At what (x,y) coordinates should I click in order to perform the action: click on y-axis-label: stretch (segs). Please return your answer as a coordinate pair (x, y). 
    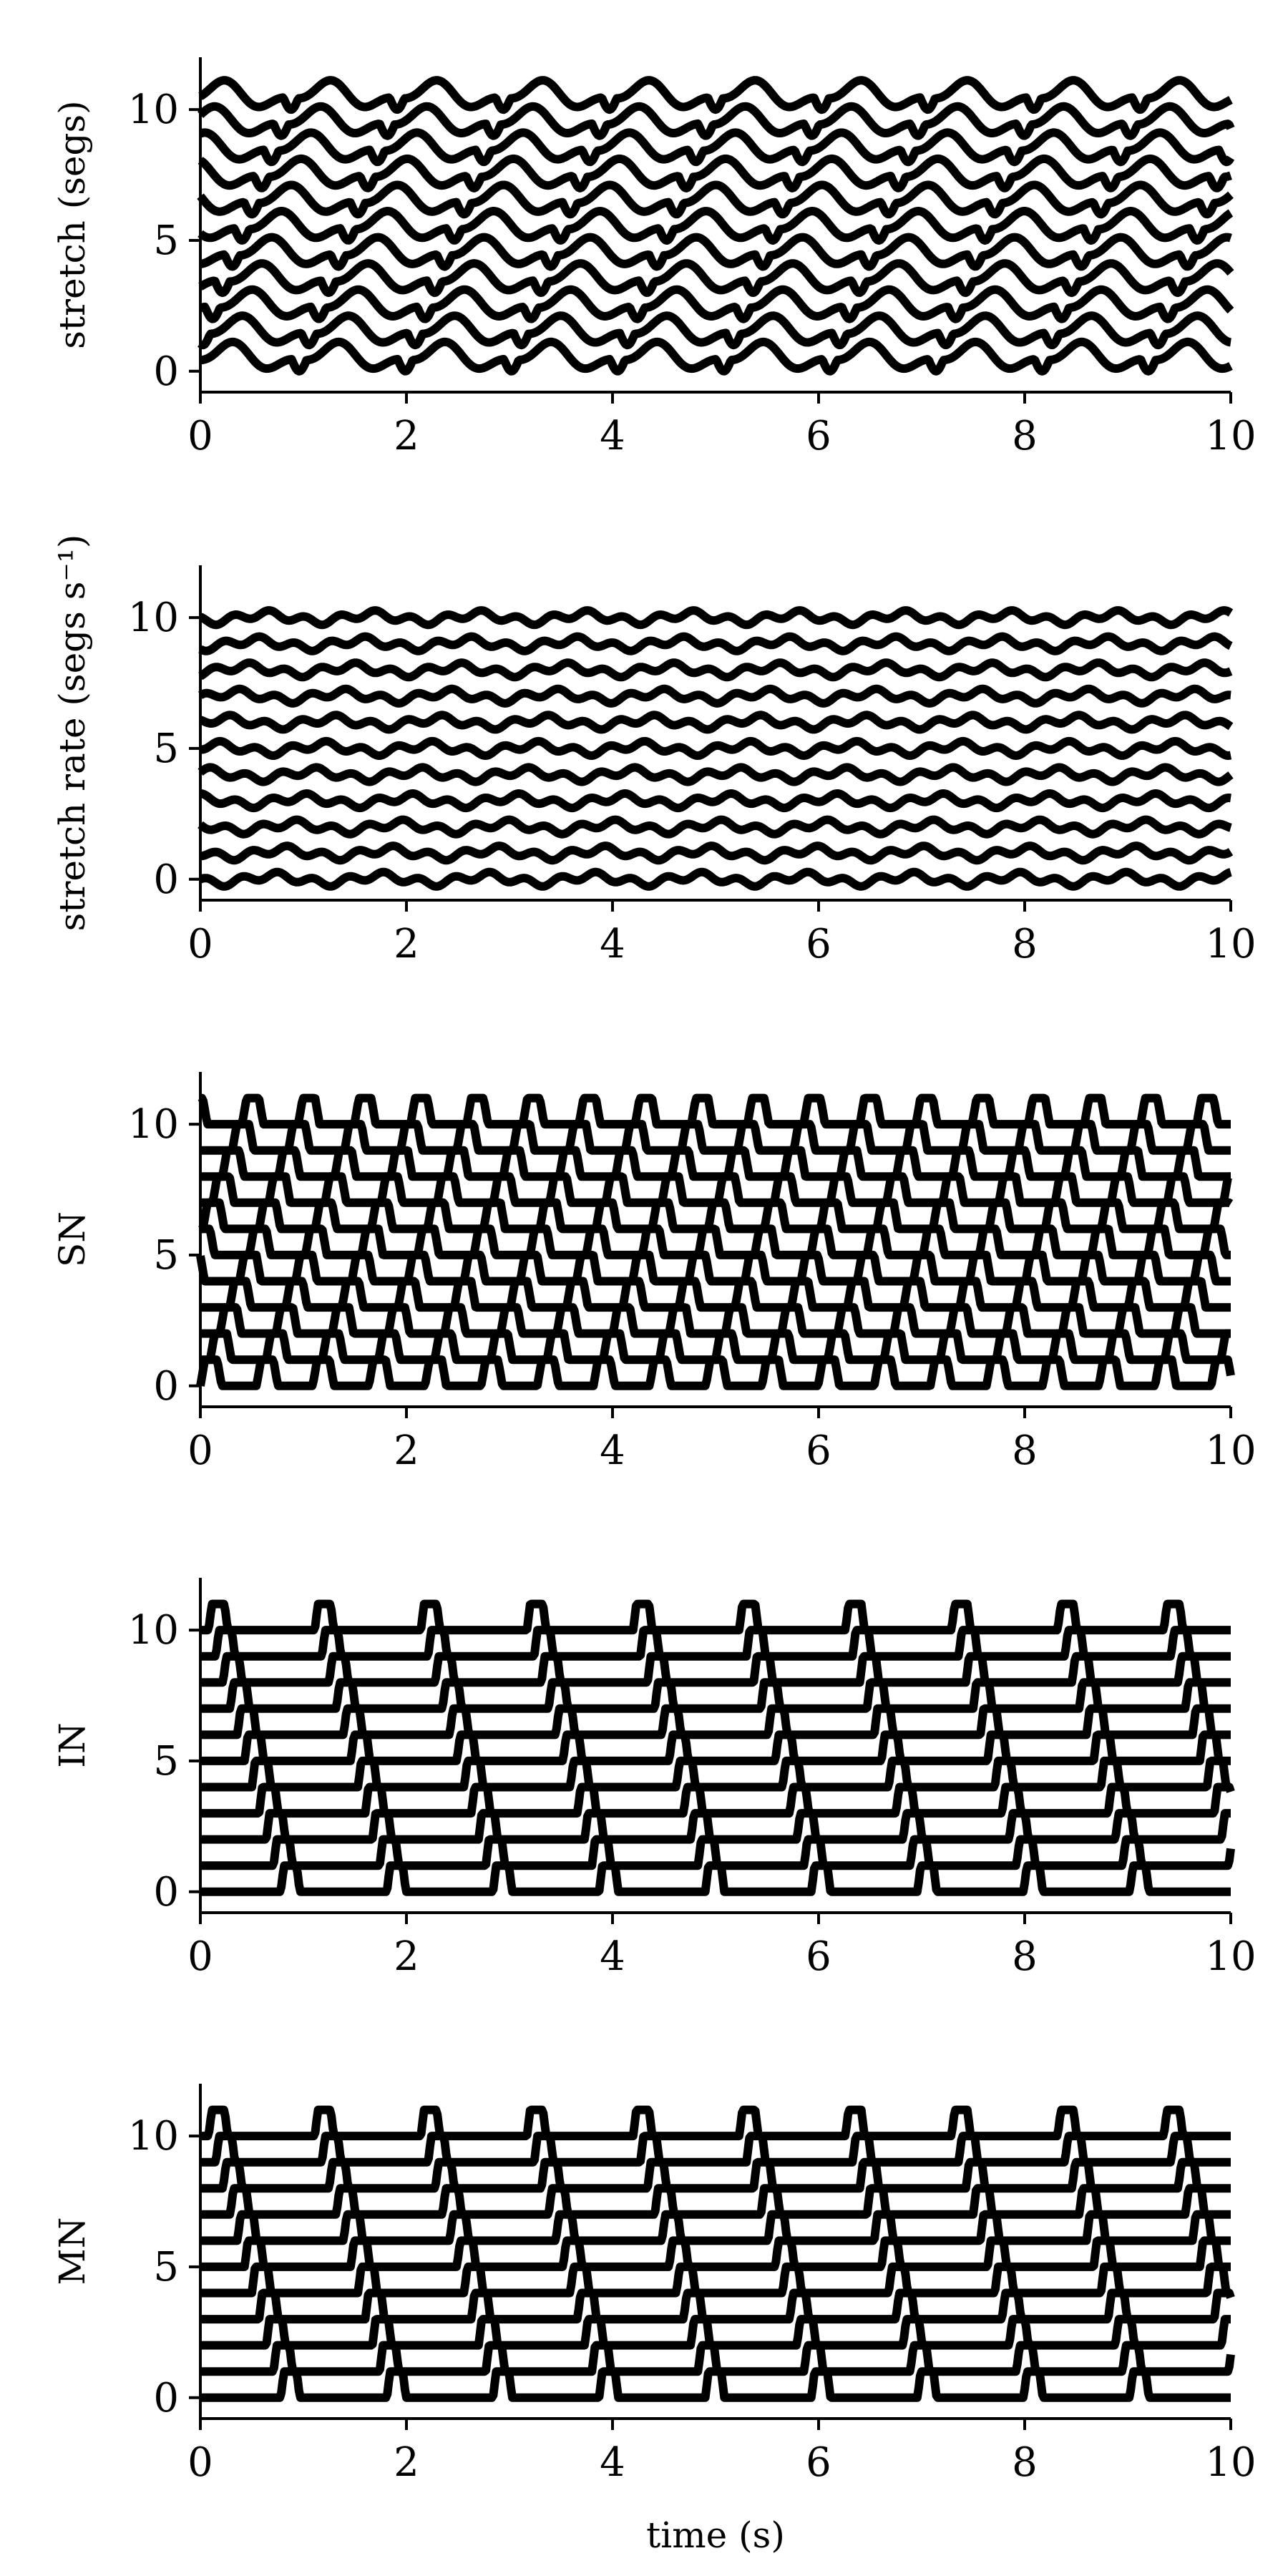
    Looking at the image, I should click on (72, 224).